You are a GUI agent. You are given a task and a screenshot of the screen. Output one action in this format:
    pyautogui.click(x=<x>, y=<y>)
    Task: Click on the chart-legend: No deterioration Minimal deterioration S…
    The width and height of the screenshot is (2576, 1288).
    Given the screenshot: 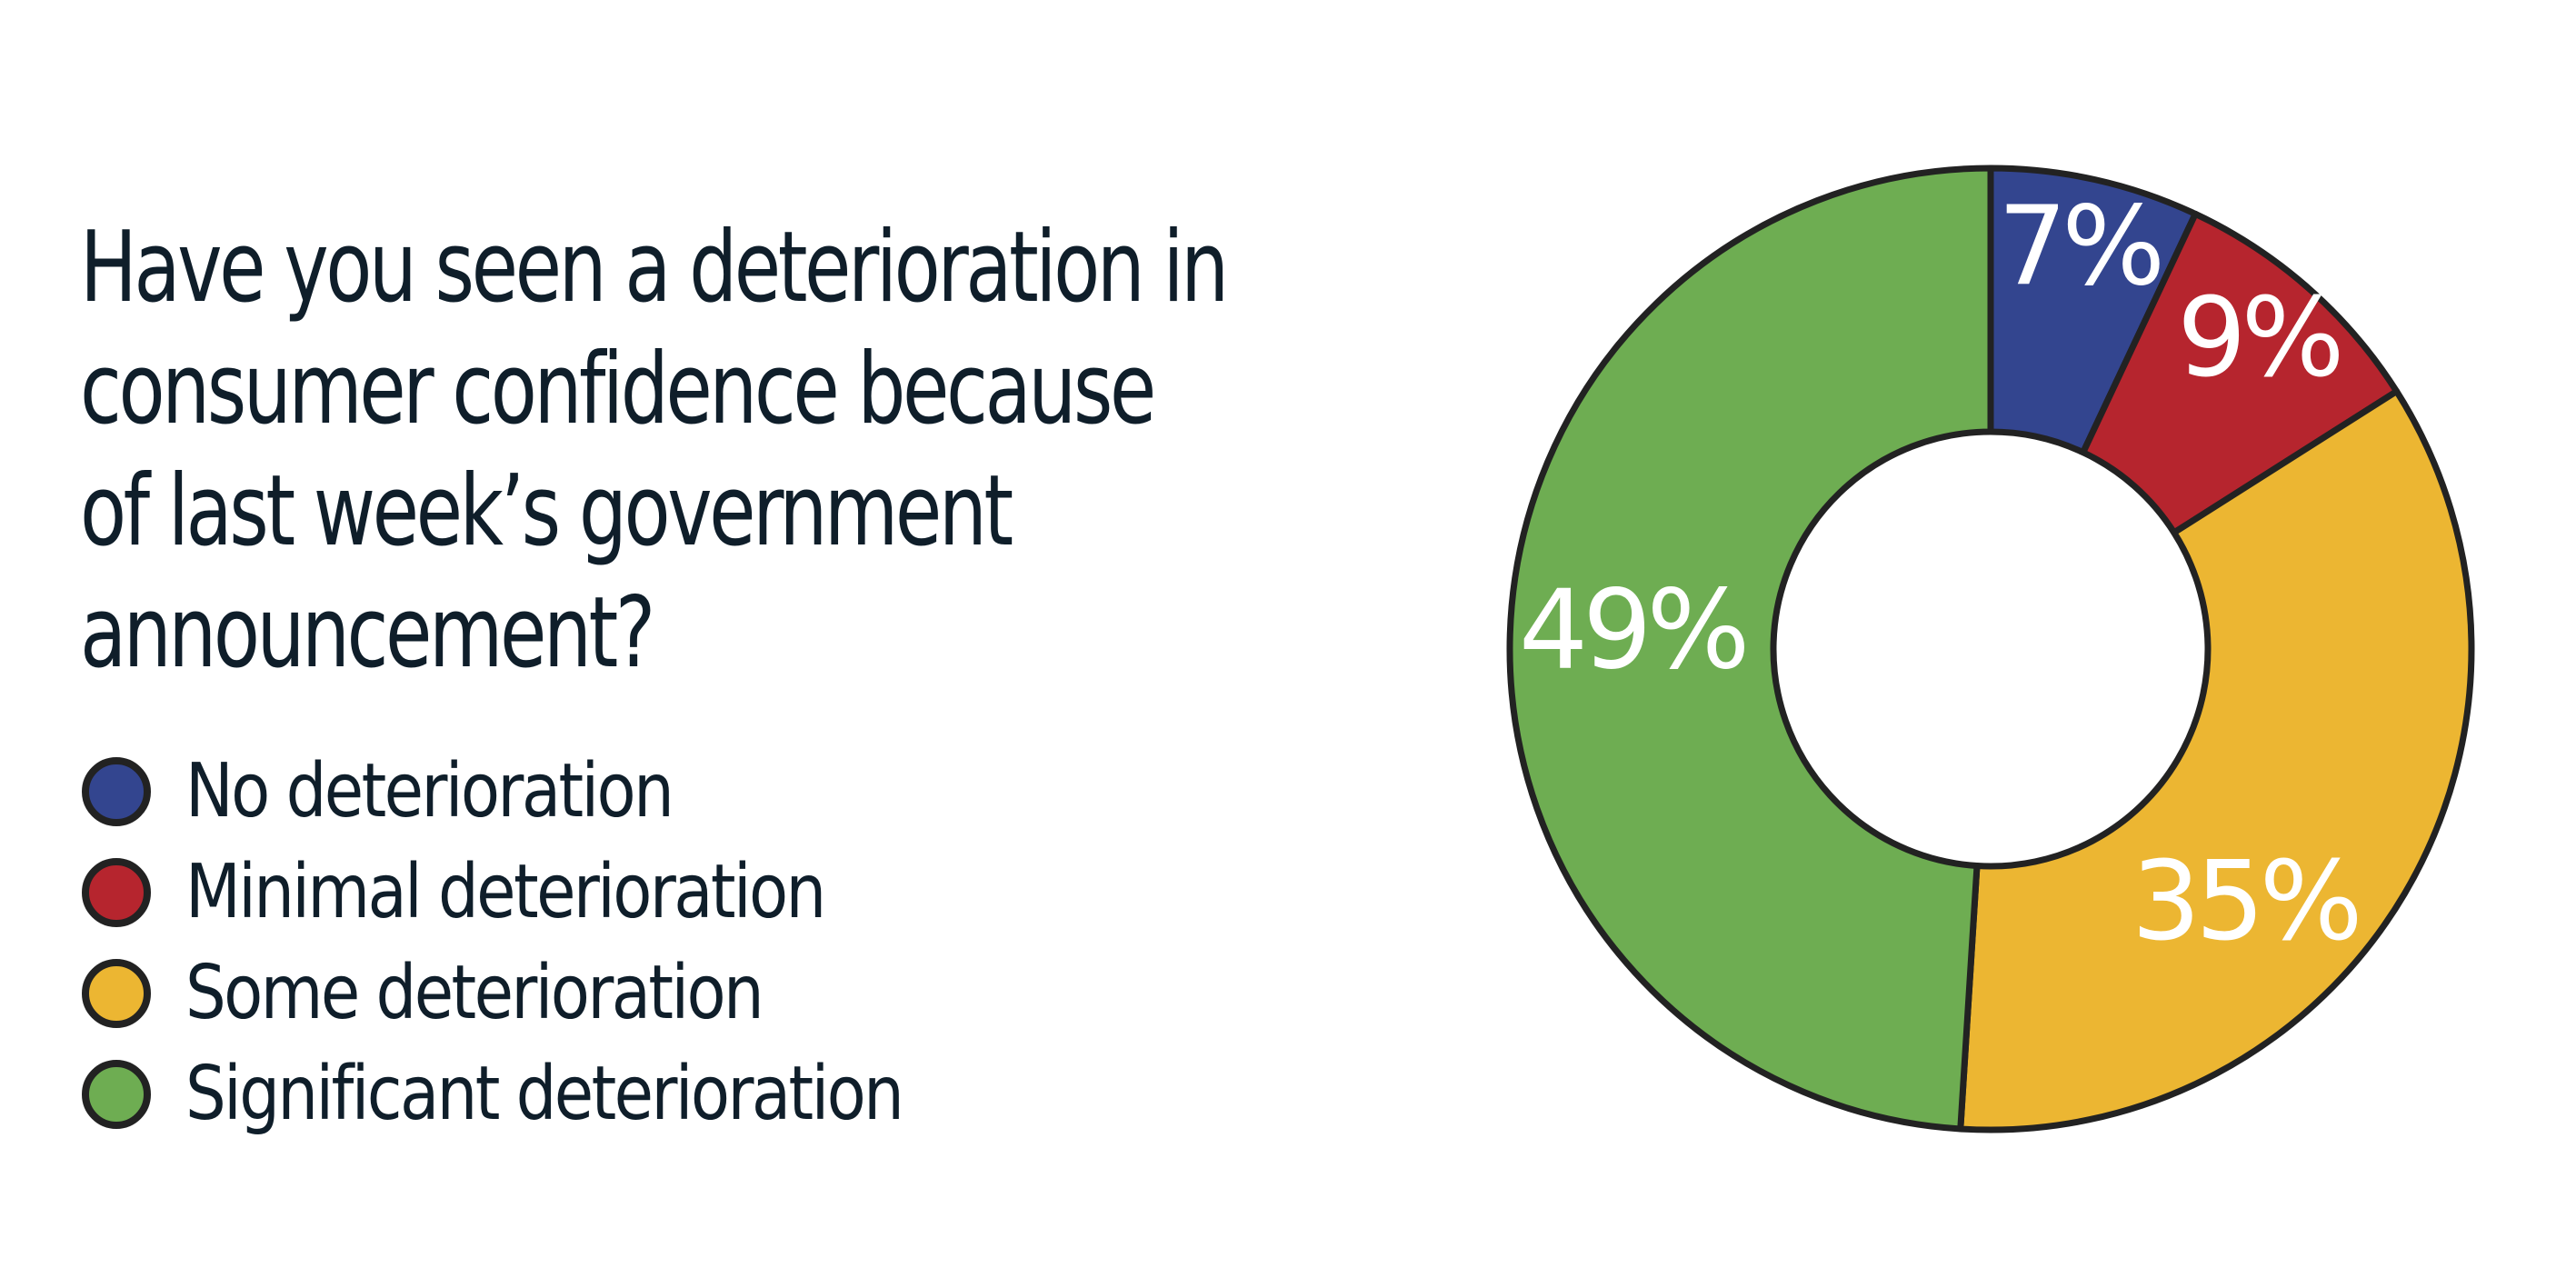 What is the action you would take?
    pyautogui.click(x=551, y=943)
    